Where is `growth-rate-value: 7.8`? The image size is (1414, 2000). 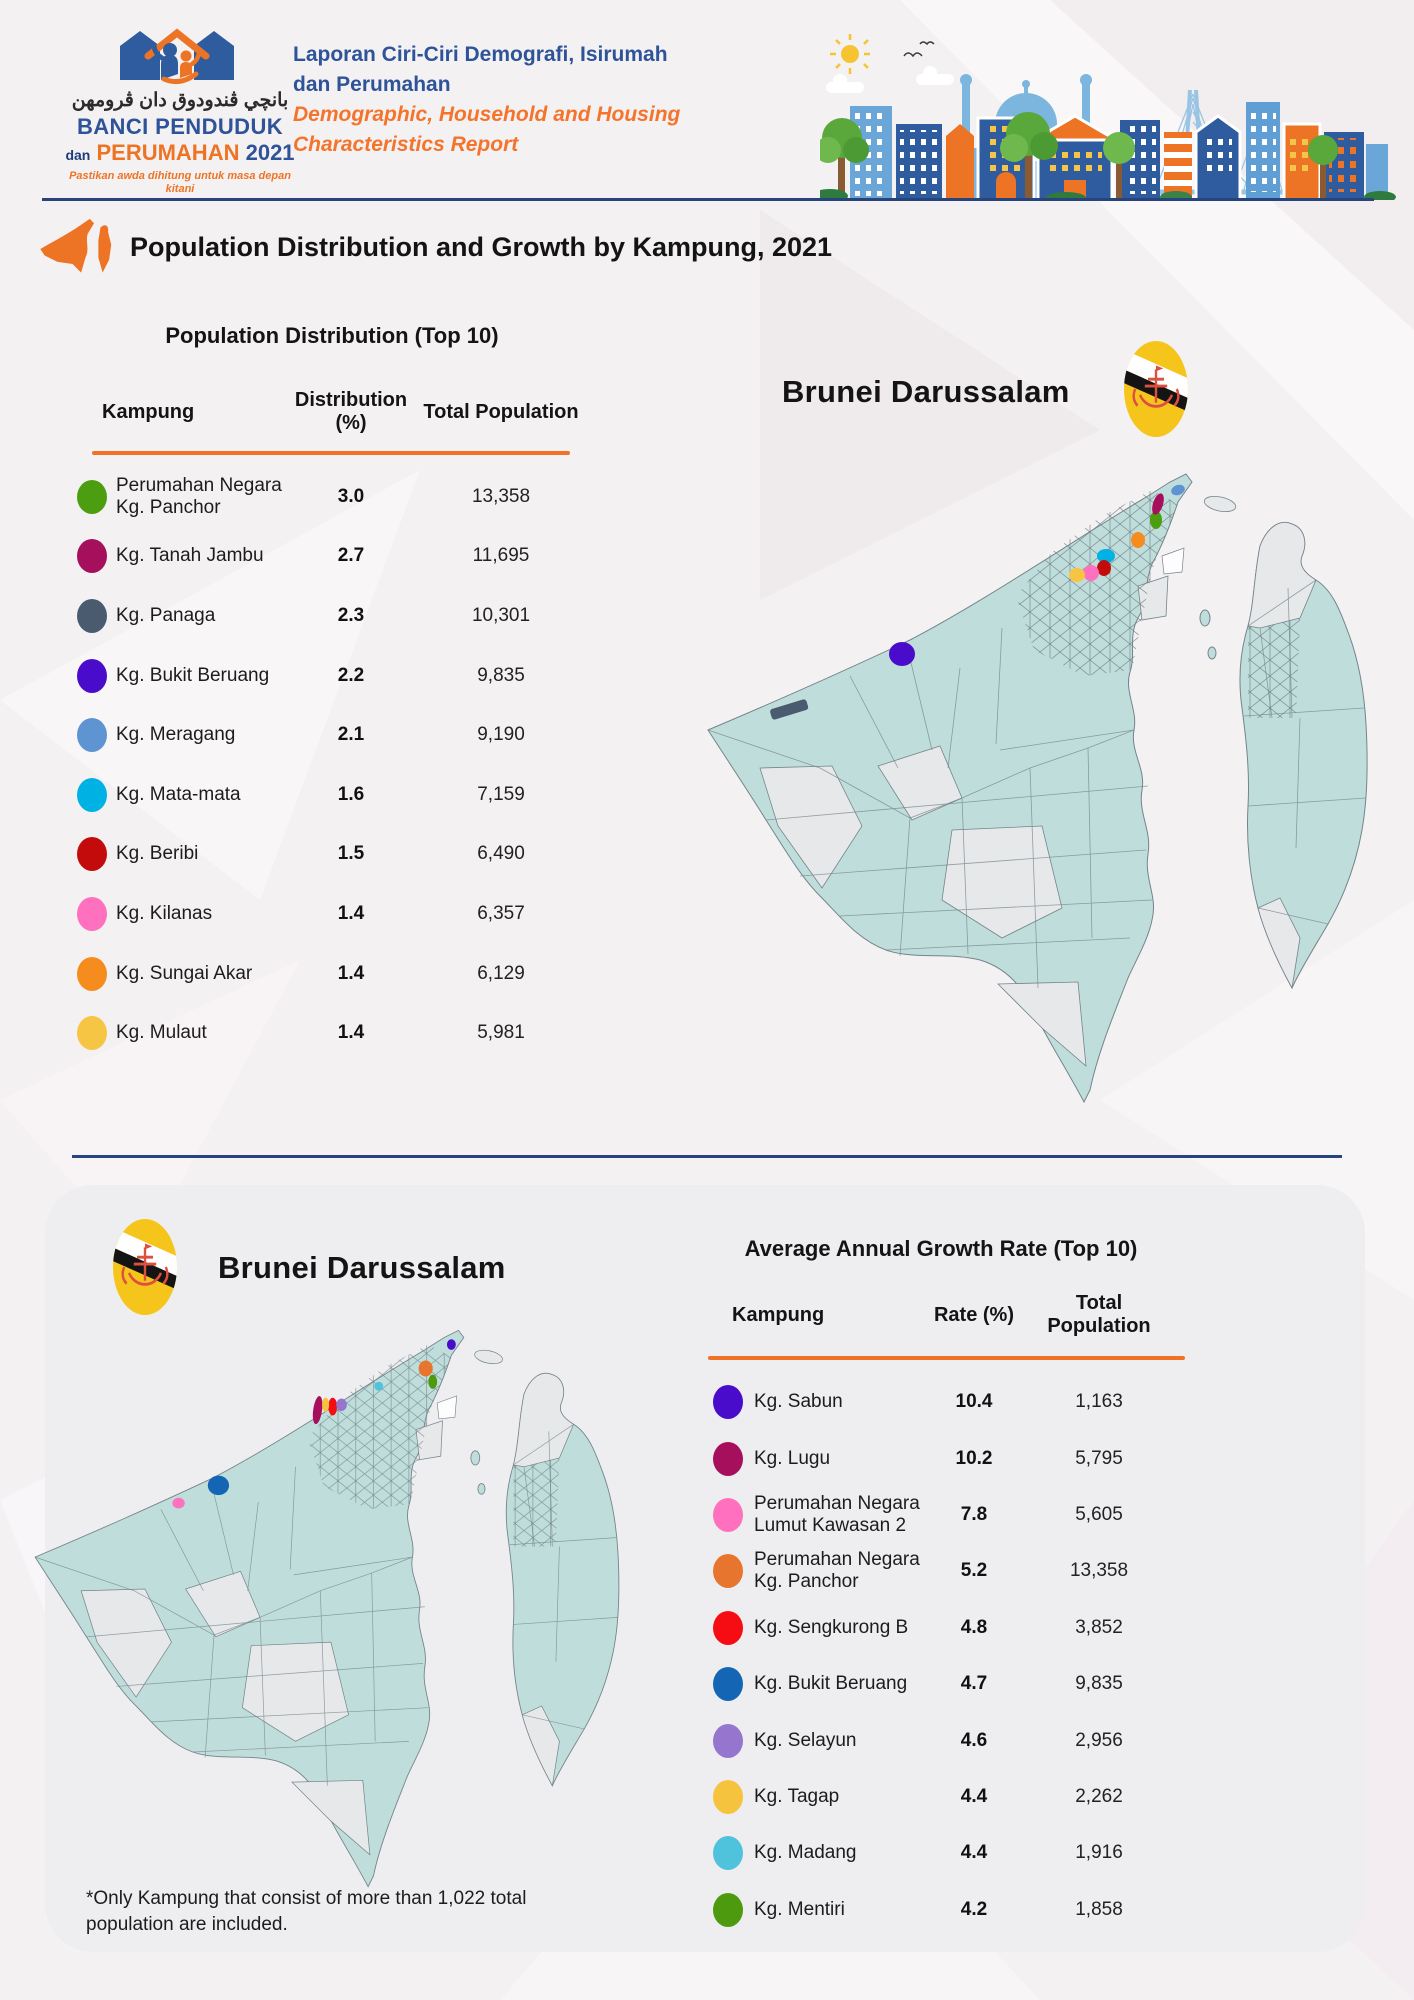
growth-rate-value: 7.8 is located at coordinates (974, 1514).